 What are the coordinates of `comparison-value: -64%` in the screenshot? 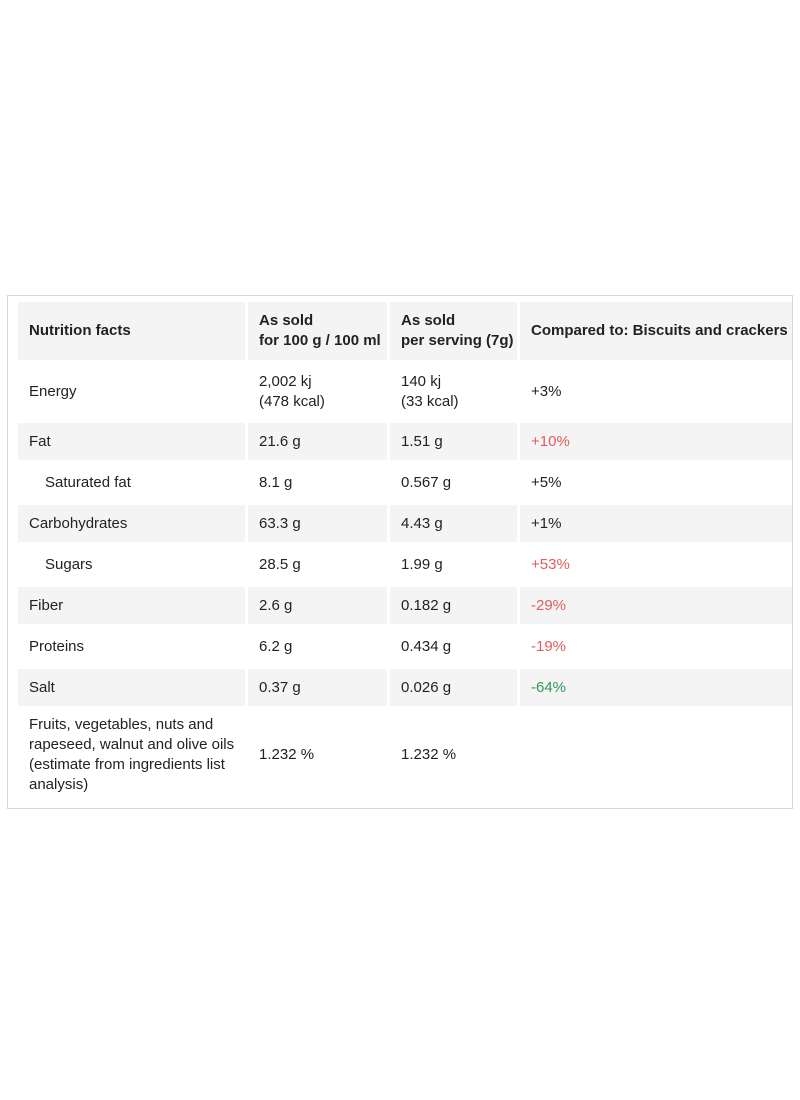 It's located at (656, 687).